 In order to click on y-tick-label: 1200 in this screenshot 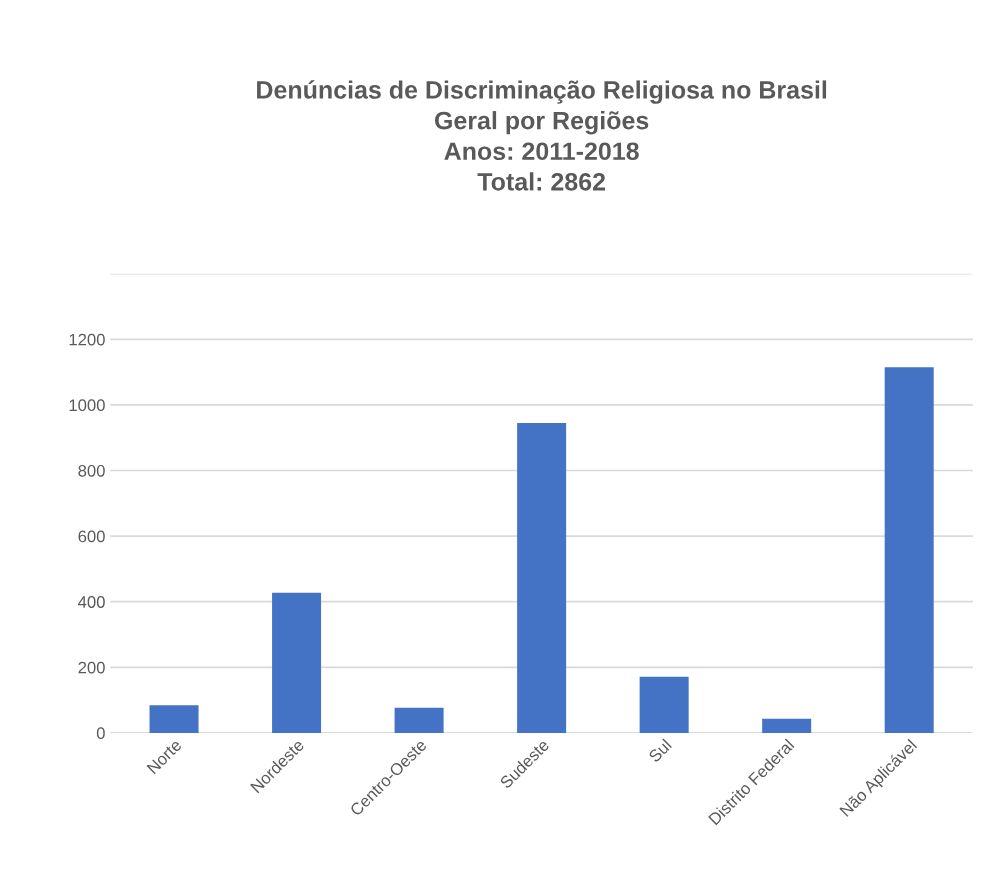, I will do `click(87, 339)`.